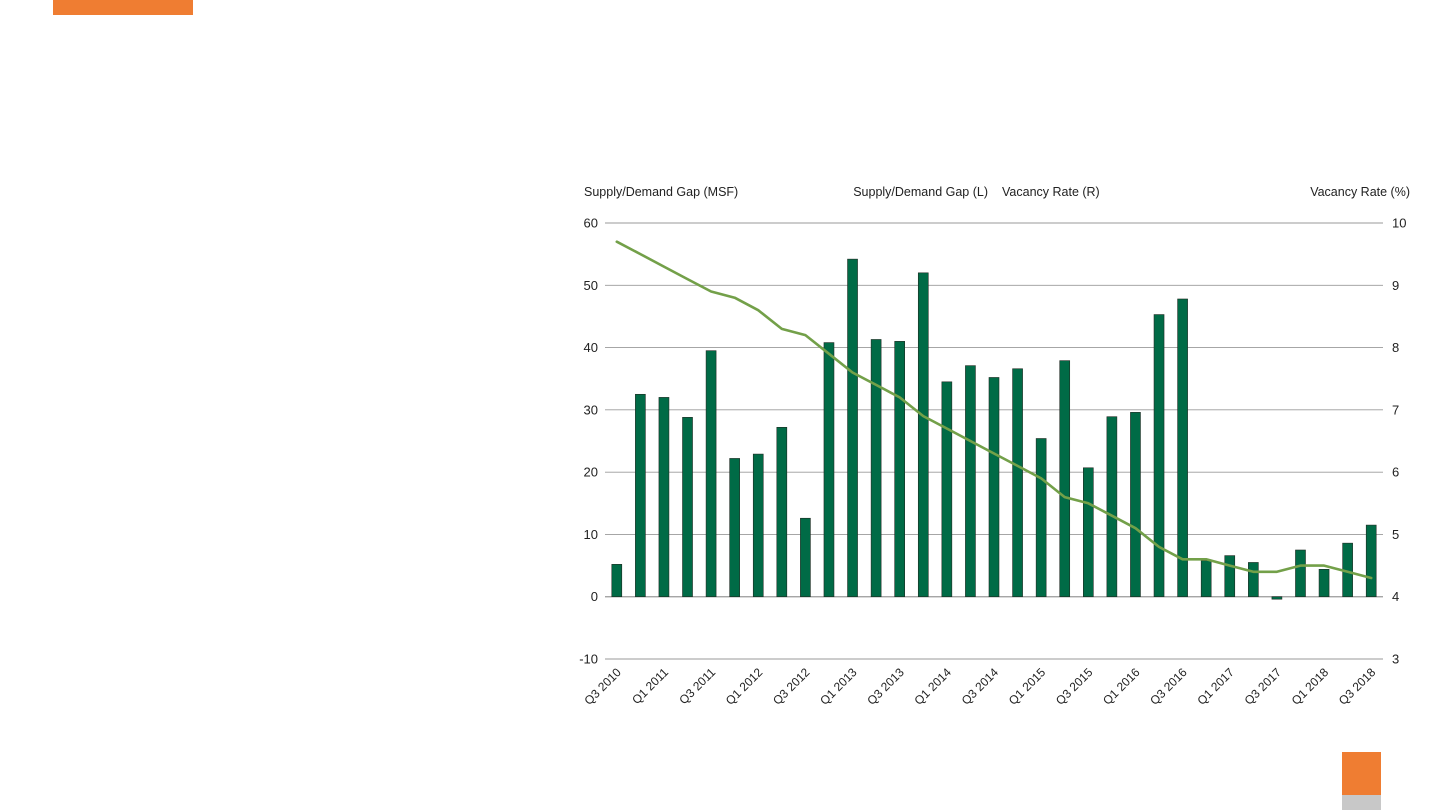 Image resolution: width=1440 pixels, height=810 pixels. Describe the element at coordinates (591, 347) in the screenshot. I see `y-left-tick-label: 40` at that location.